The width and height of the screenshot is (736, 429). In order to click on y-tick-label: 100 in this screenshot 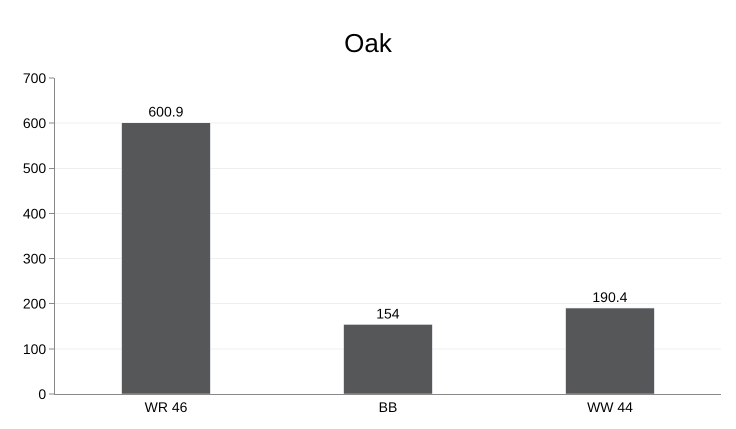, I will do `click(34, 348)`.